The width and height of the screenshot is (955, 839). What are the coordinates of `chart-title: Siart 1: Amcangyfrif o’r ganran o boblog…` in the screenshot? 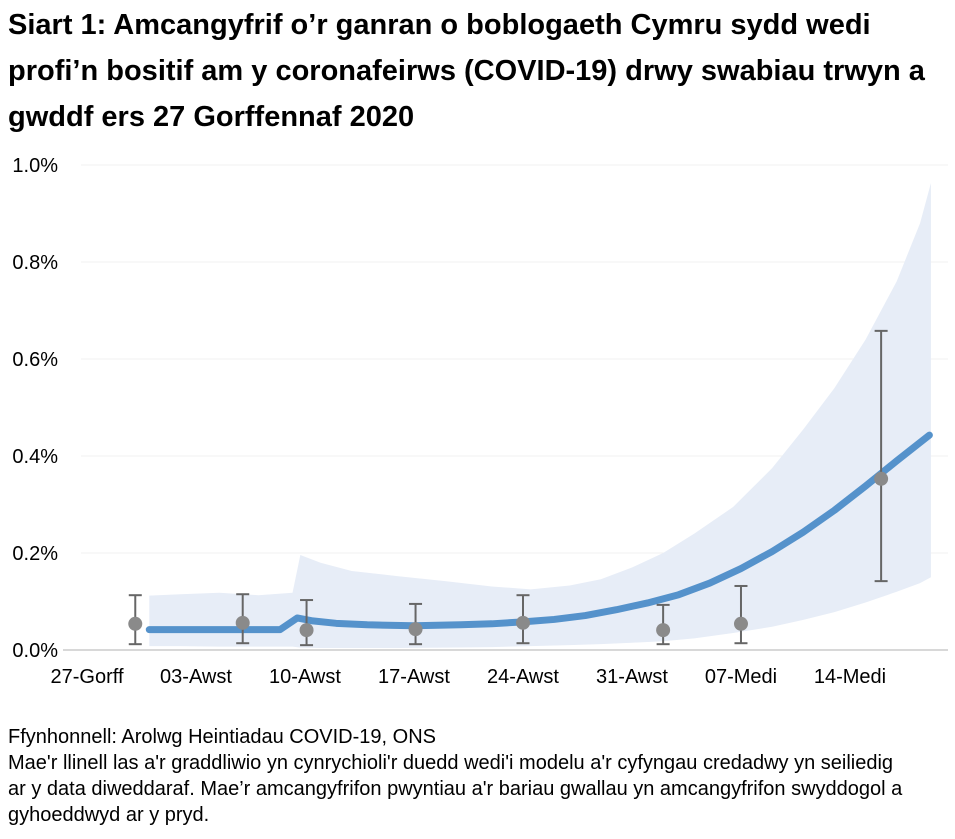 It's located at (466, 71).